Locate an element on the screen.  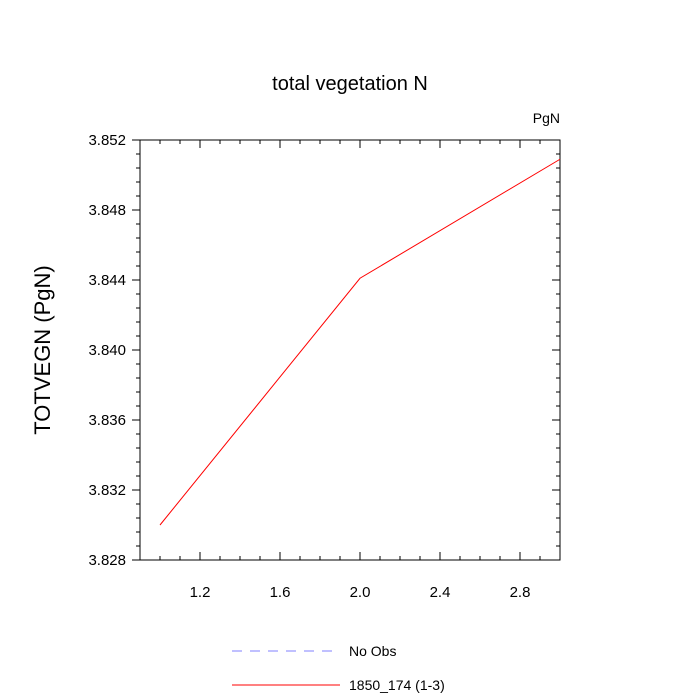
y-tick-label: 3.840 is located at coordinates (107, 350).